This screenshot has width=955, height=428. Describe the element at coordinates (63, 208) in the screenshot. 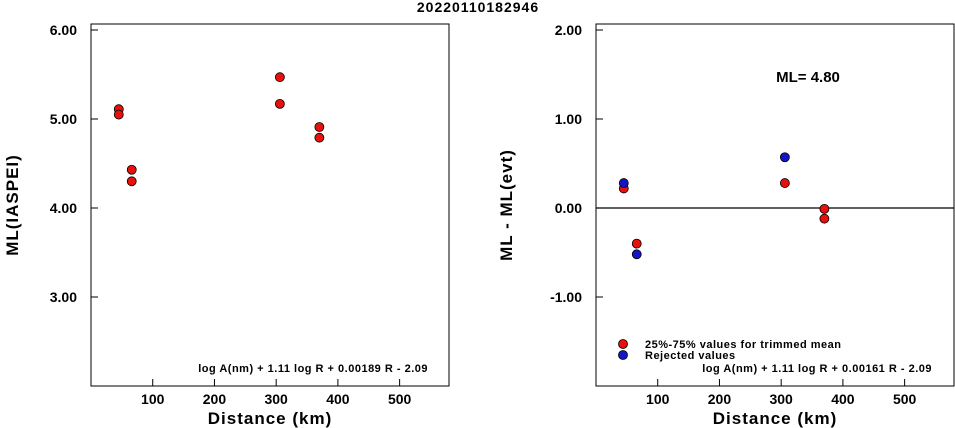

I see `y-tick-label: 4.00` at that location.